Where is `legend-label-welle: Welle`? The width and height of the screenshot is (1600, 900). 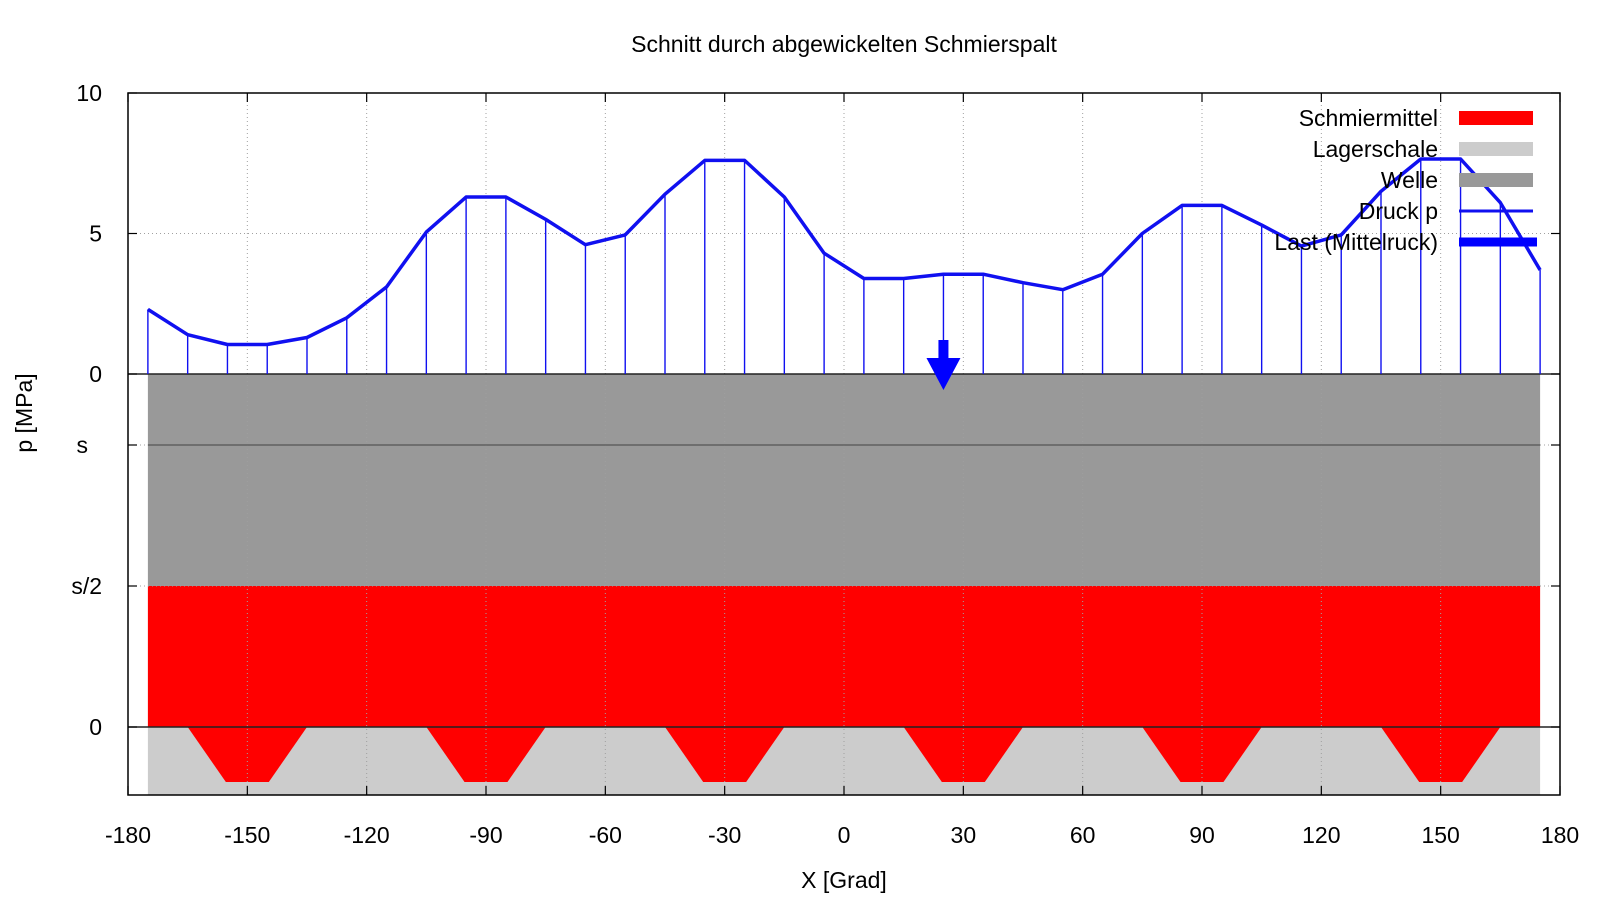 legend-label-welle: Welle is located at coordinates (1409, 180).